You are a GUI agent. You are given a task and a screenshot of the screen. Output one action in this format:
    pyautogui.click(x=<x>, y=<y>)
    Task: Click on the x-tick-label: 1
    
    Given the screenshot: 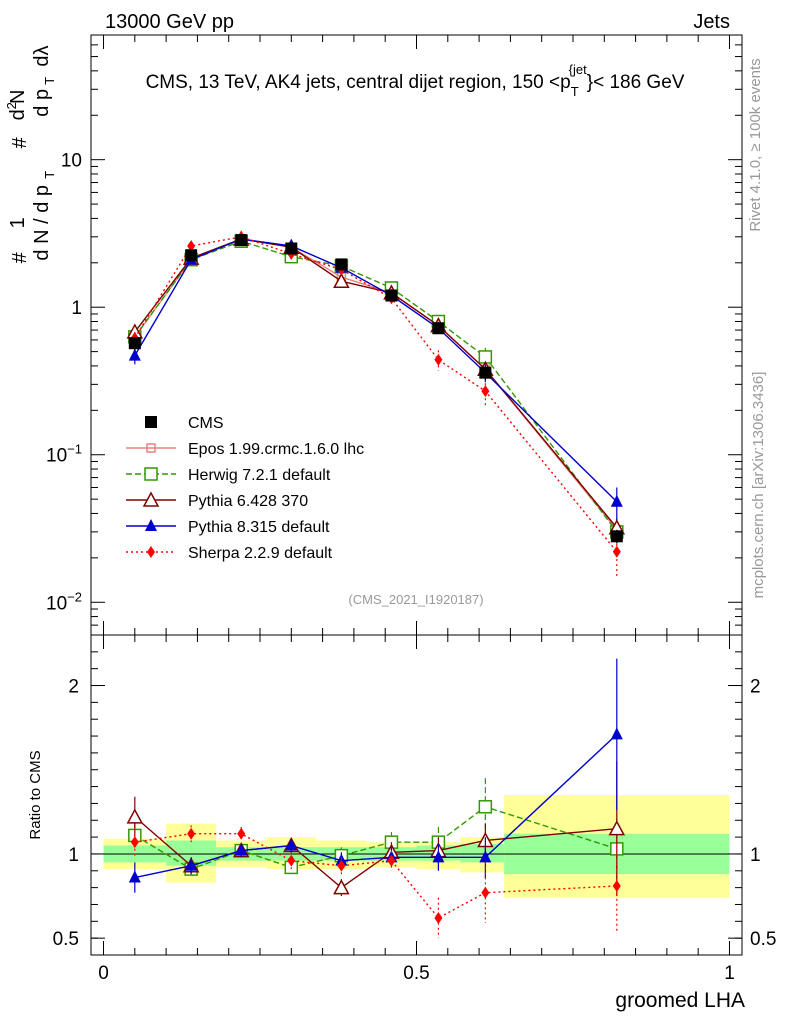 What is the action you would take?
    pyautogui.click(x=729, y=973)
    